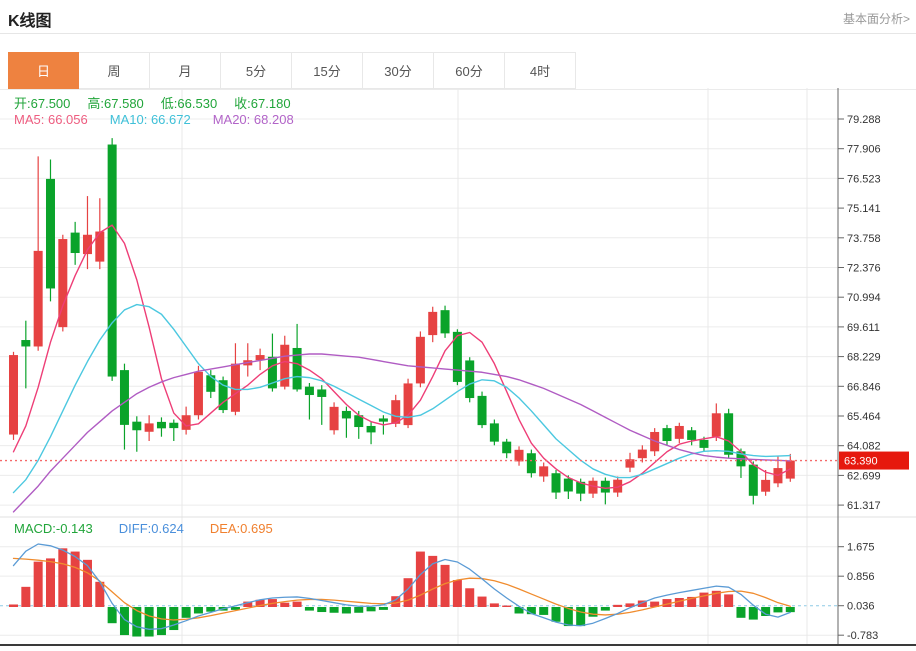  I want to click on ohlc-close: 收:67.180, so click(262, 103).